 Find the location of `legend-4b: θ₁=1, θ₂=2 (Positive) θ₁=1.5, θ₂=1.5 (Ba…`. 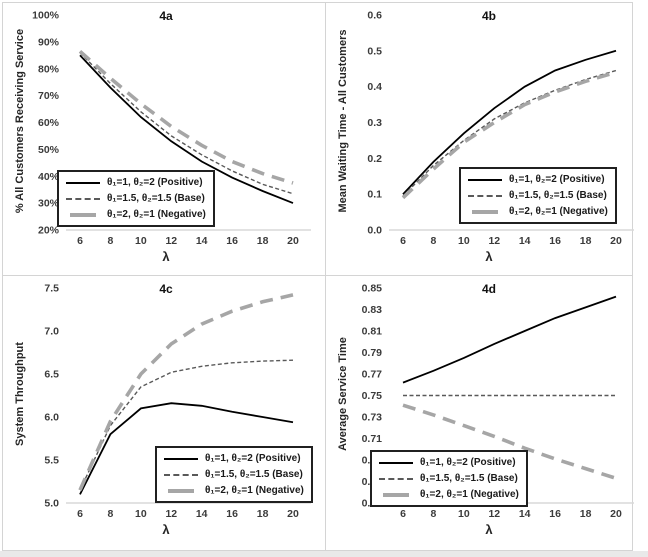

legend-4b: θ₁=1, θ₂=2 (Positive) θ₁=1.5, θ₂=1.5 (Ba… is located at coordinates (538, 195).